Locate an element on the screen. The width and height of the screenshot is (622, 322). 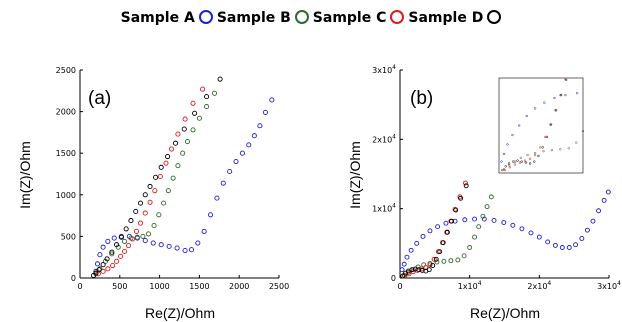
y-tick-label: 1000 is located at coordinates (66, 195).